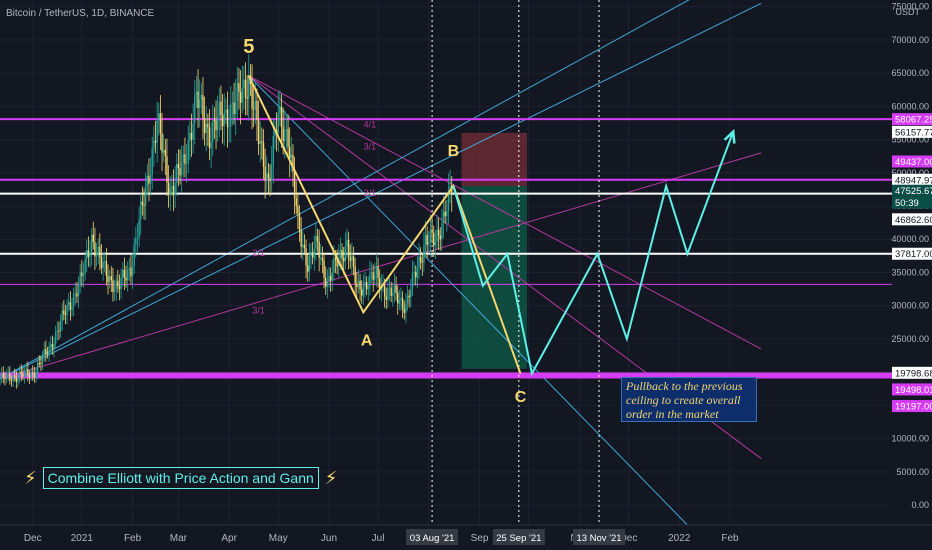 The height and width of the screenshot is (550, 932). What do you see at coordinates (594, 252) in the screenshot?
I see `projection-path` at bounding box center [594, 252].